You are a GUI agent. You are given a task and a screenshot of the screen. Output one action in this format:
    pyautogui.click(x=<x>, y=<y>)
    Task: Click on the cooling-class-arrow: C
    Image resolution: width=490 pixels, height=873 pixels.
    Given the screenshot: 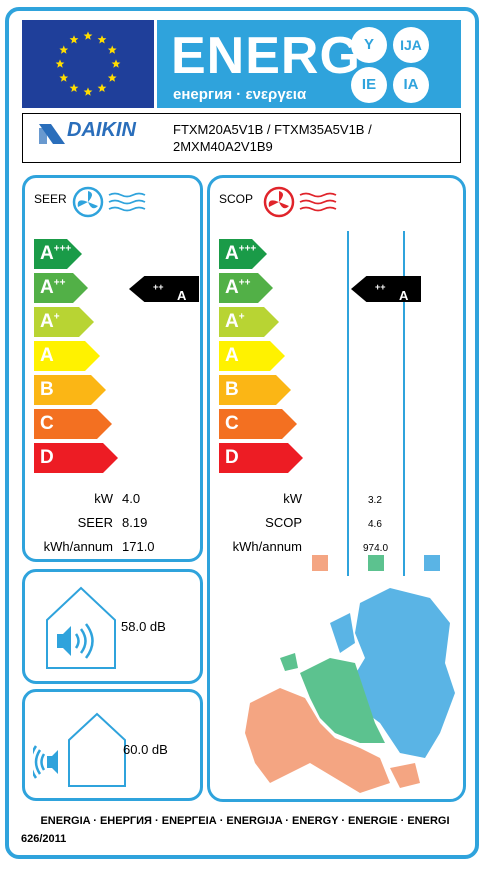 What is the action you would take?
    pyautogui.click(x=73, y=424)
    